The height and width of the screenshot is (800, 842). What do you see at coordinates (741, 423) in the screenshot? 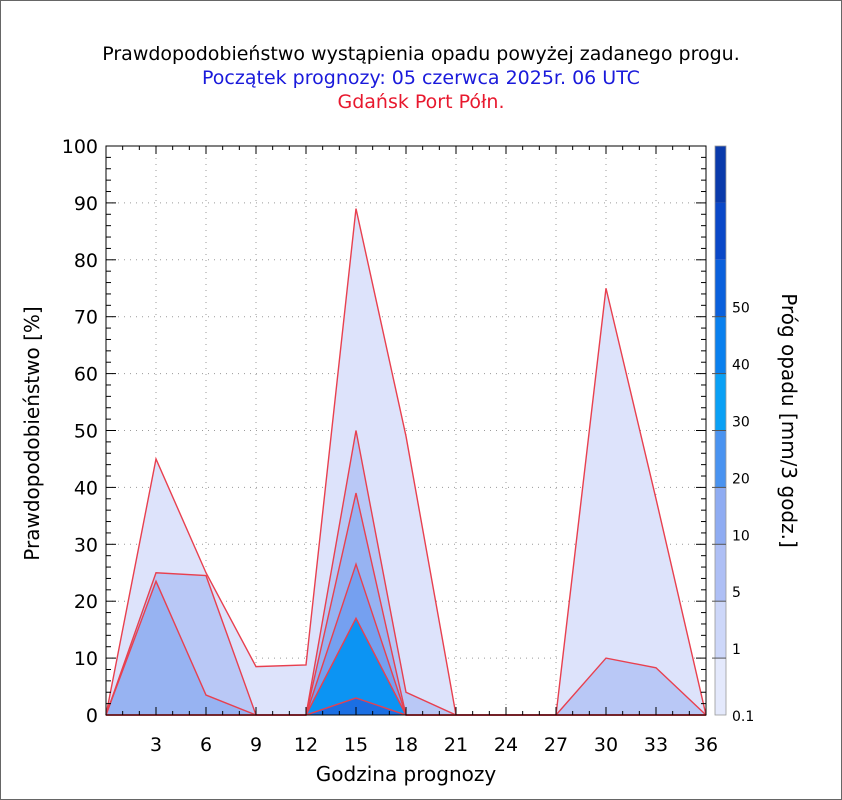
I see `colorbar-tick-label: 30` at bounding box center [741, 423].